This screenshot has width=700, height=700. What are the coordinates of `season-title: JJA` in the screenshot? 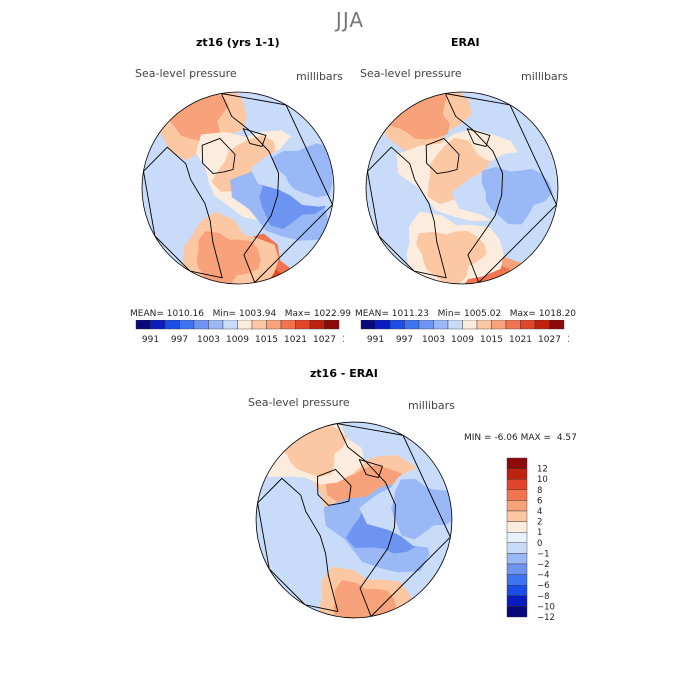 It's located at (350, 20).